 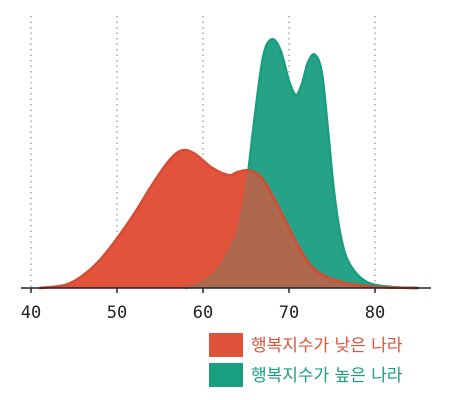 I want to click on x-axis-ticks: 40 50 60 70 80, so click(x=203, y=305).